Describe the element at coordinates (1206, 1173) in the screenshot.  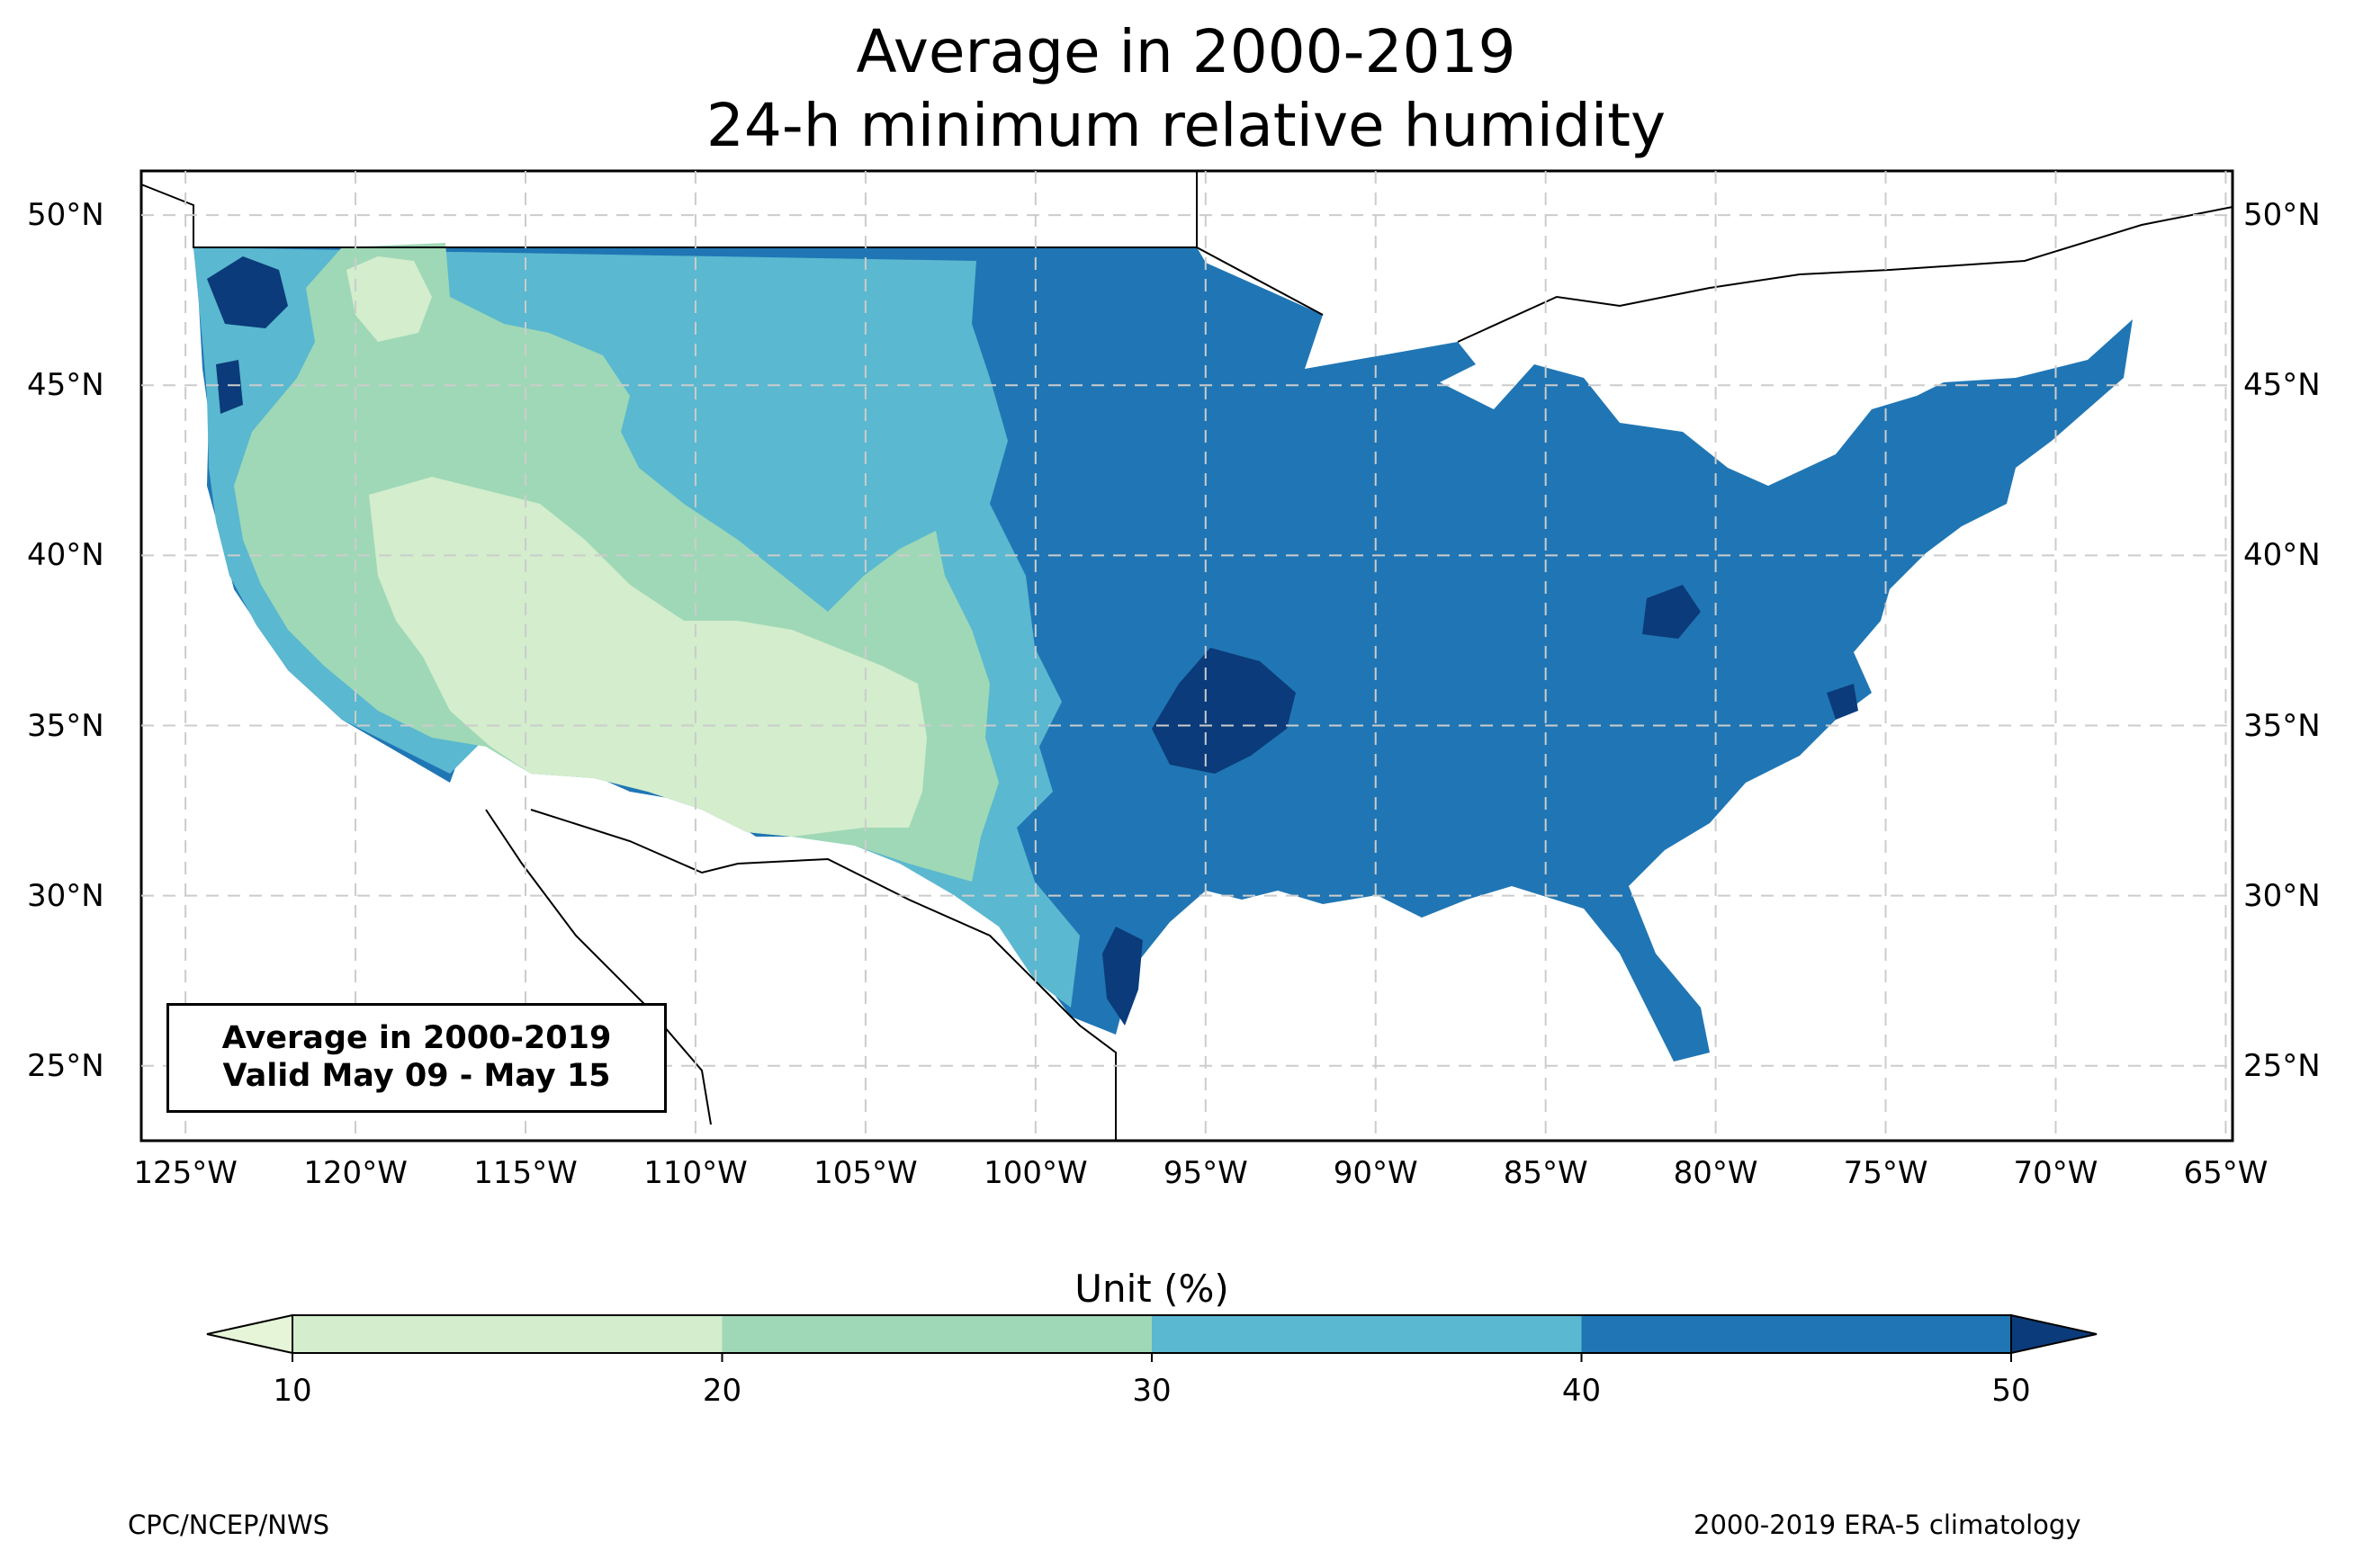
I see `lon-tick-label: 95°W` at that location.